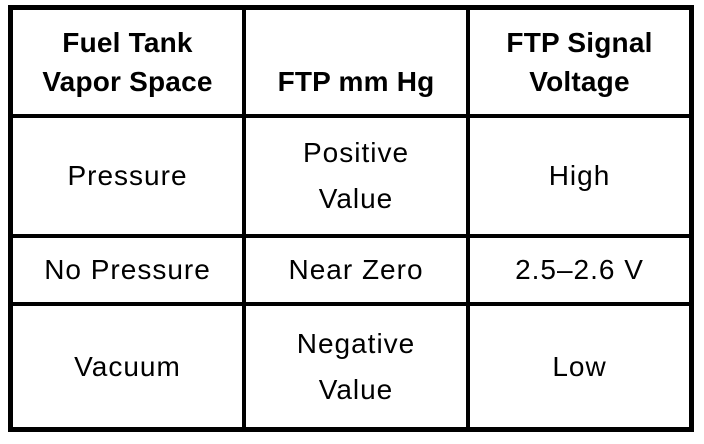 This screenshot has width=704, height=444. I want to click on cell-text-line: Negative, so click(356, 343).